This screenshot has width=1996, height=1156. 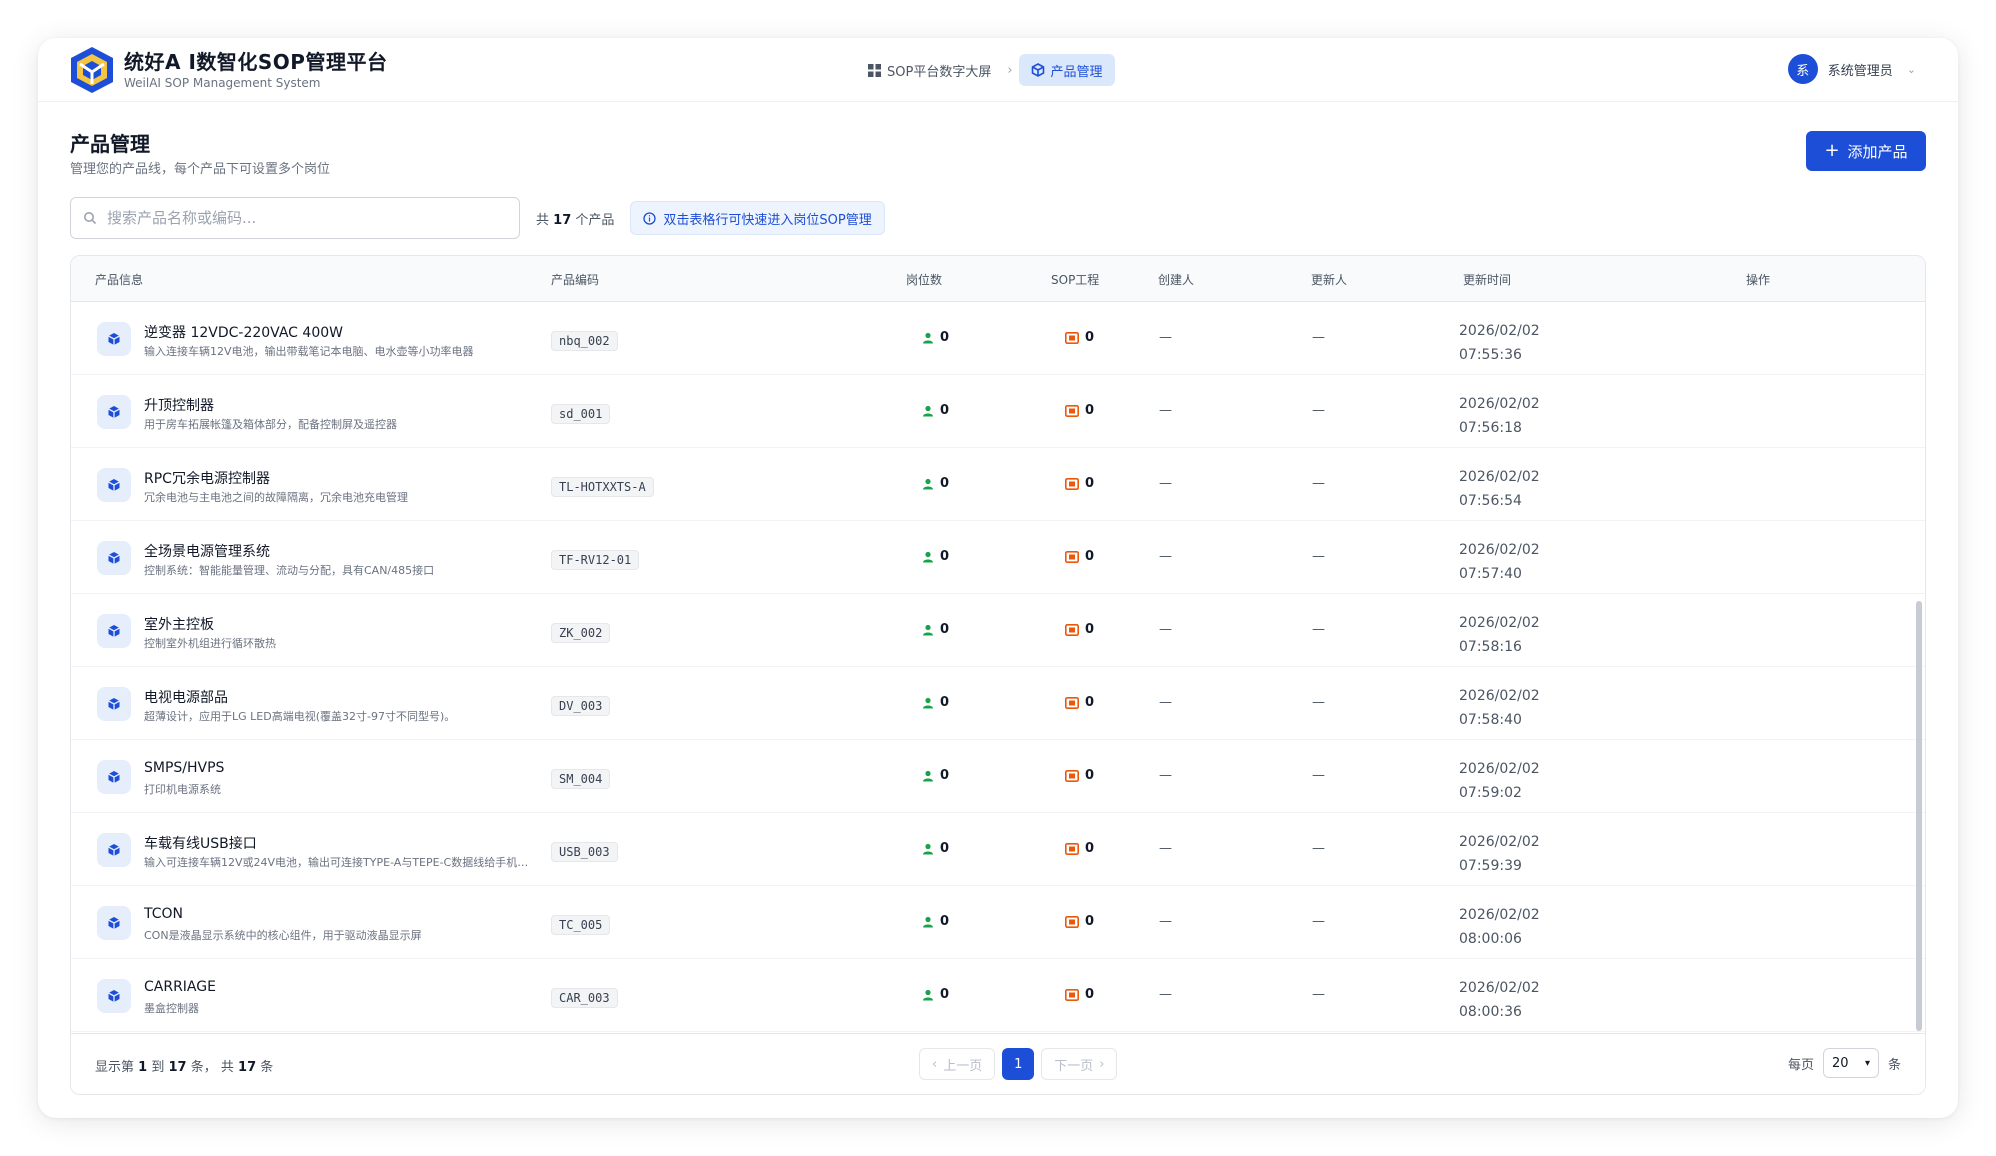 What do you see at coordinates (939, 72) in the screenshot?
I see `breadcrumb-label: SOP平台数字大屏` at bounding box center [939, 72].